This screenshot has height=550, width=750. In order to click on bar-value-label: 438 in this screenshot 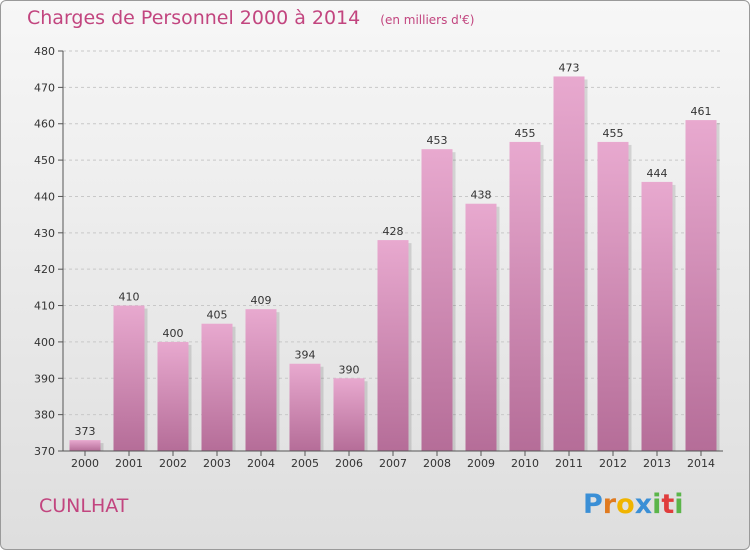, I will do `click(481, 195)`.